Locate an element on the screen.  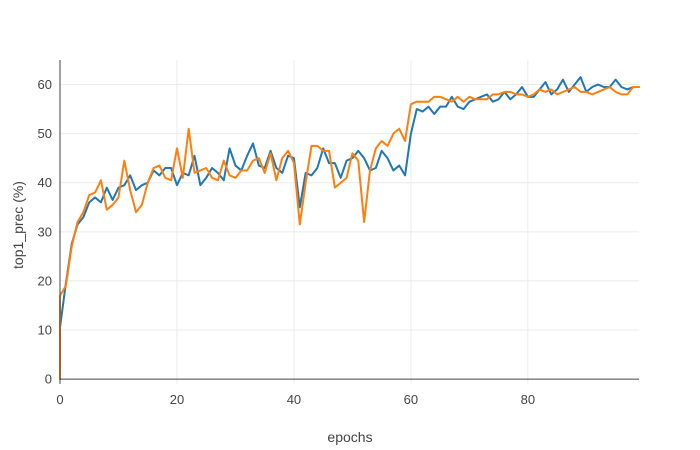
x-tick-label: 0 is located at coordinates (59, 399).